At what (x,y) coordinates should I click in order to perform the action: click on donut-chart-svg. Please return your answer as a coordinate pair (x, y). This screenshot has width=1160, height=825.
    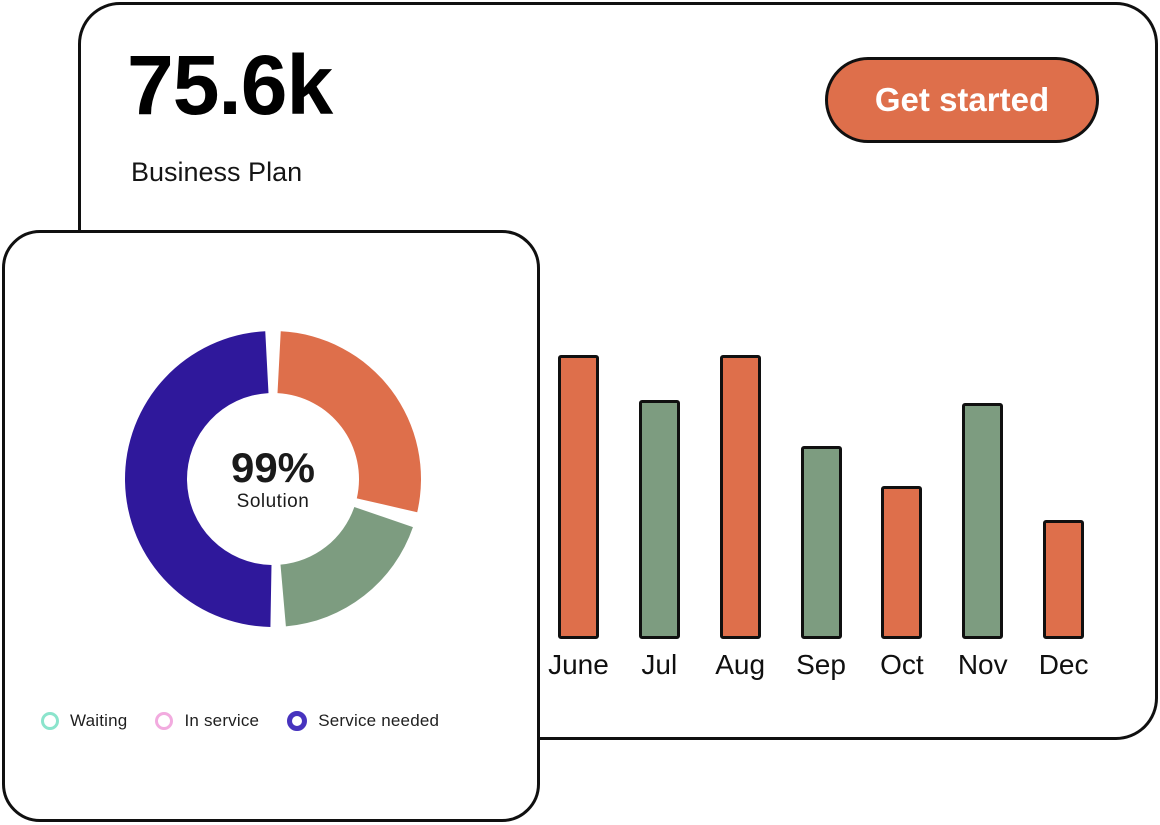
    Looking at the image, I should click on (272, 479).